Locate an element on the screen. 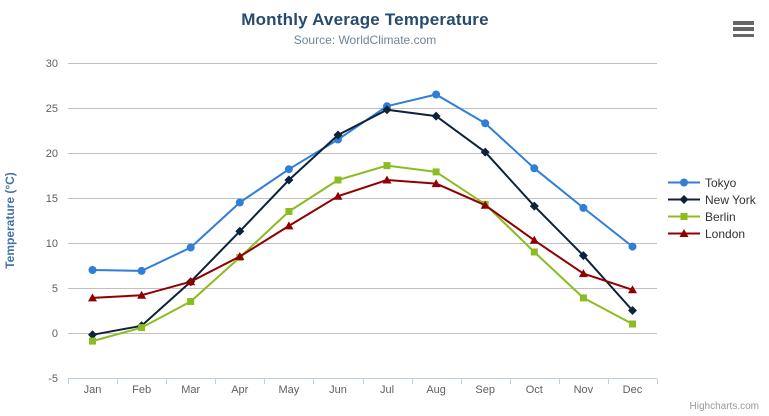 The width and height of the screenshot is (769, 416). legend-label: Tokyo is located at coordinates (721, 182).